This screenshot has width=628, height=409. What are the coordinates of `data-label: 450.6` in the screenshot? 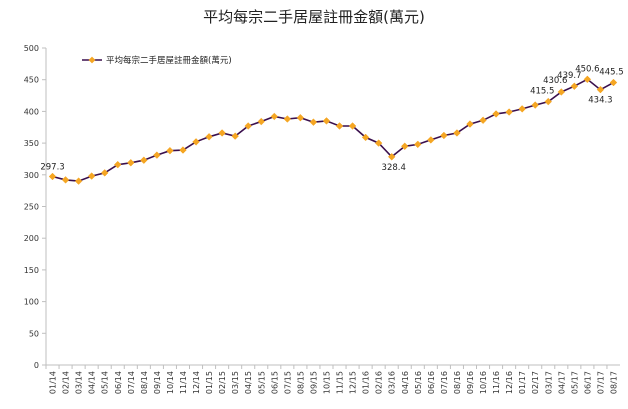 It's located at (587, 69).